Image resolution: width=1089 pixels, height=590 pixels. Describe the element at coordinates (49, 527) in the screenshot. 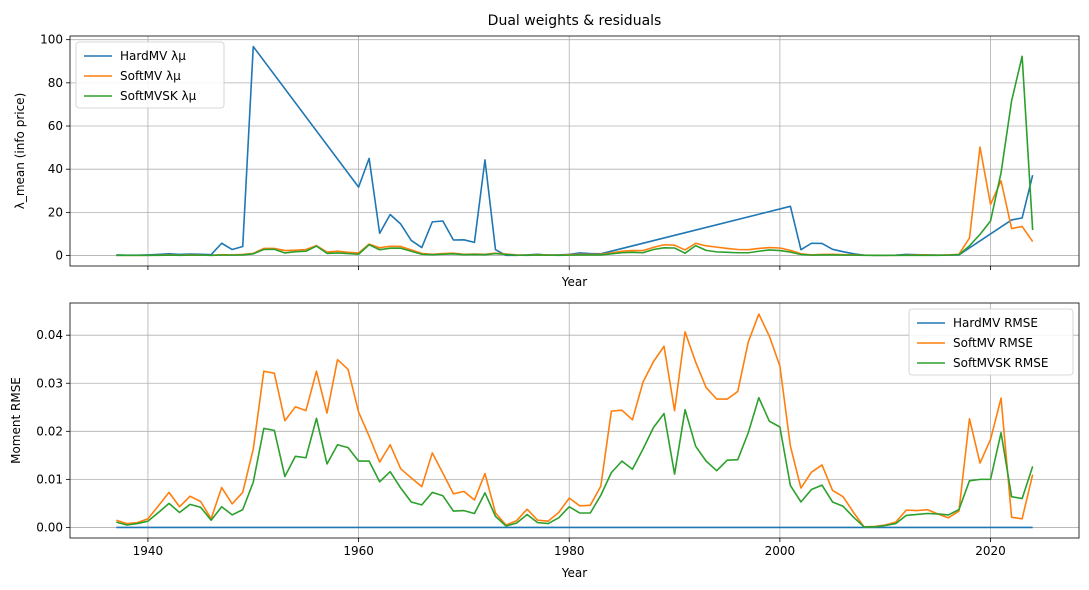

I see `y-tick-label: 0.00` at that location.